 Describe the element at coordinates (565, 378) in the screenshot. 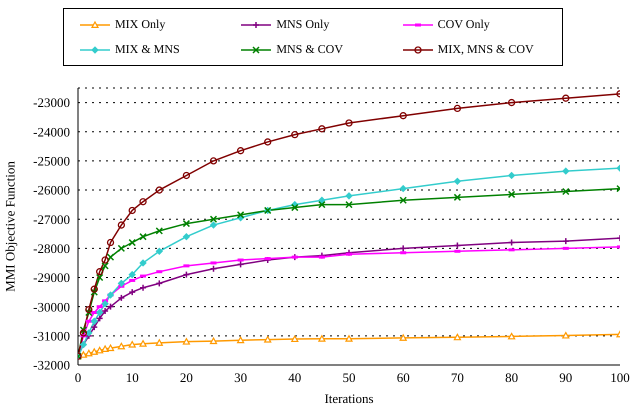

I see `x-tick-label: 90` at that location.